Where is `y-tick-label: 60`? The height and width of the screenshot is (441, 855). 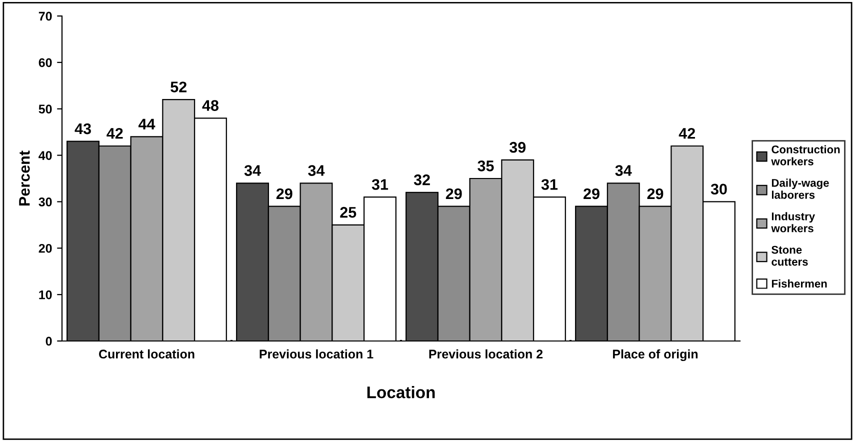 y-tick-label: 60 is located at coordinates (45, 63).